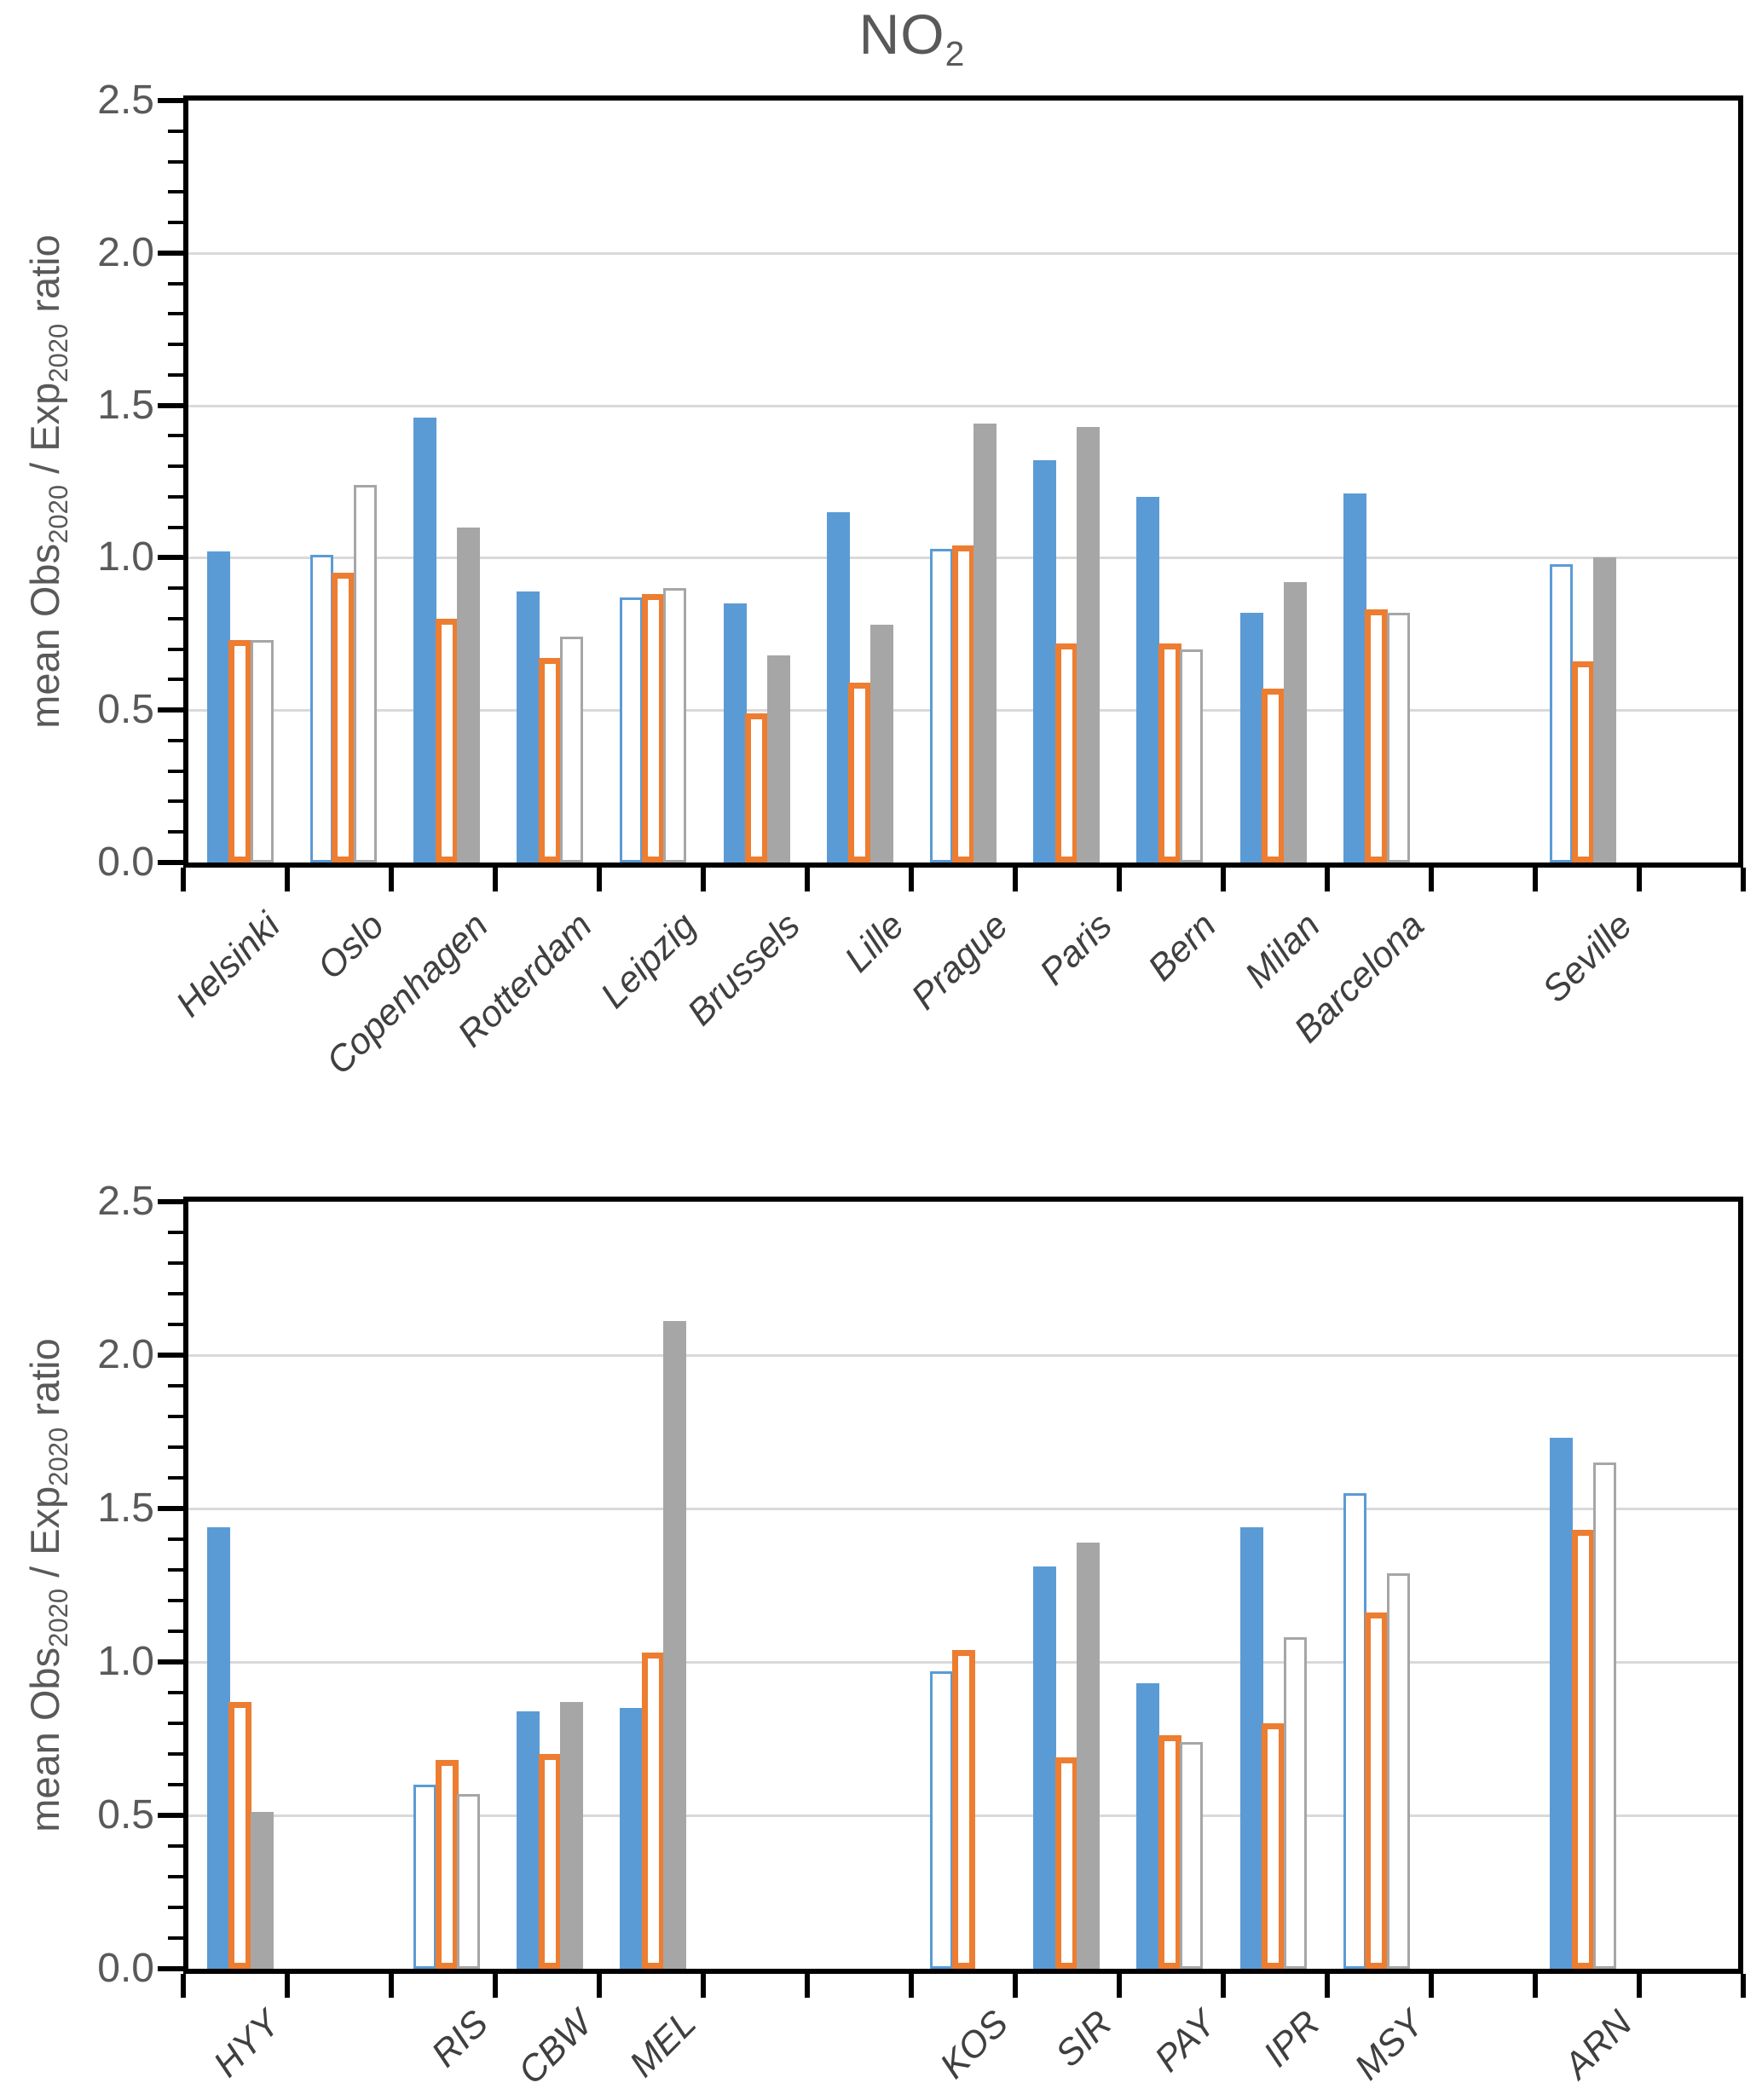 The image size is (1762, 2100). Describe the element at coordinates (757, 787) in the screenshot. I see `bar-period-d-Brussels` at that location.